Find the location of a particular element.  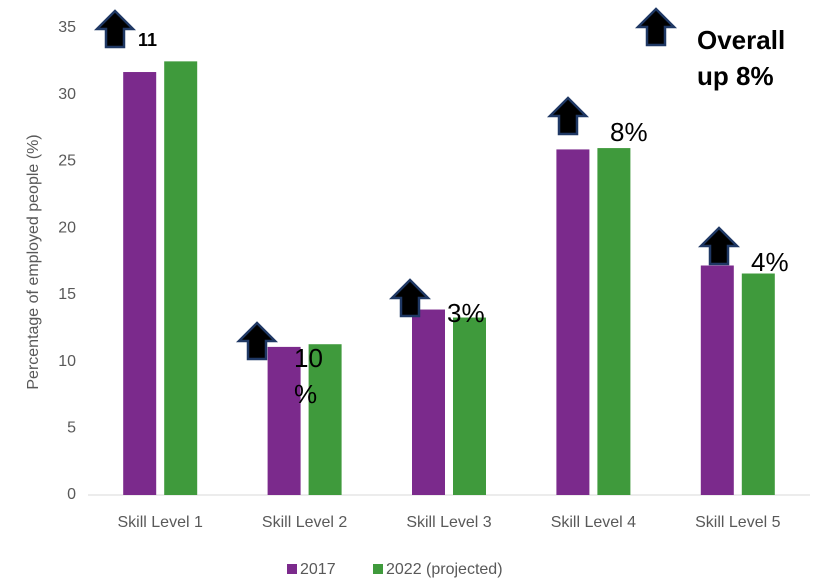

annotation: 11 is located at coordinates (148, 40).